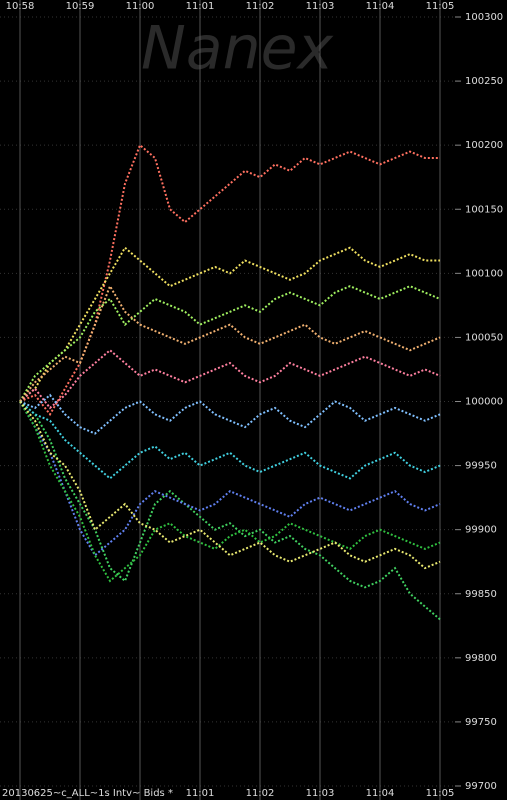  I want to click on watermark: Nanex, so click(237, 49).